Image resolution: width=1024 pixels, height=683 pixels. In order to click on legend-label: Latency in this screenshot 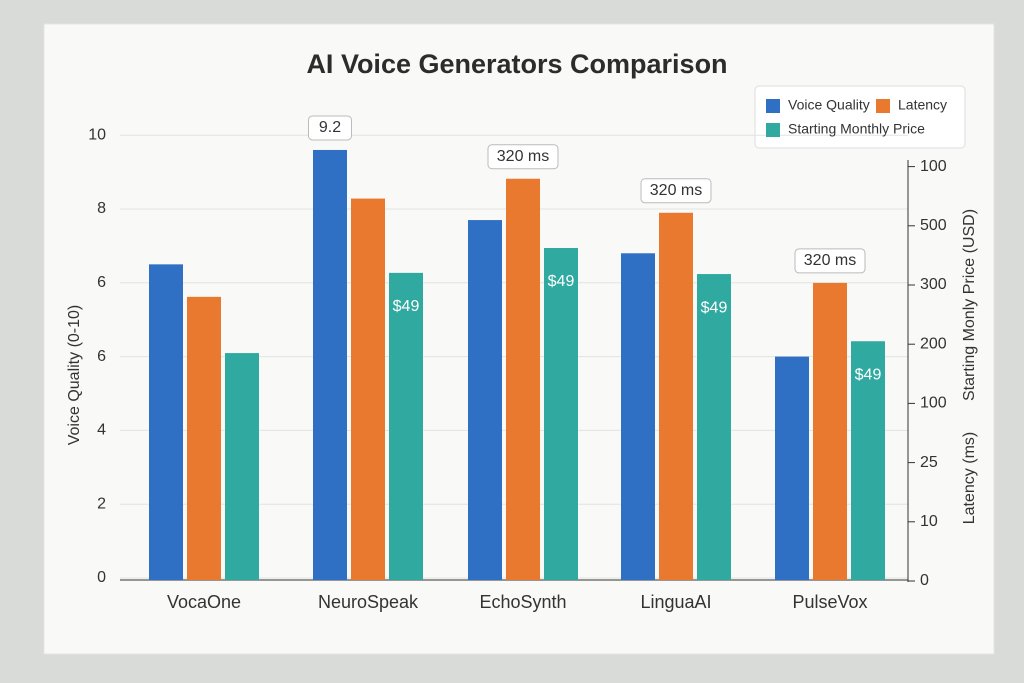, I will do `click(922, 105)`.